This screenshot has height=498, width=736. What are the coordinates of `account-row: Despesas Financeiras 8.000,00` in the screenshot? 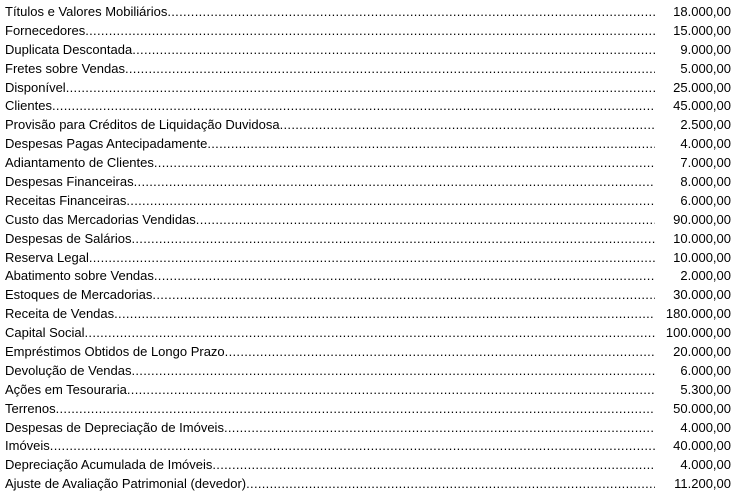 It's located at (368, 182).